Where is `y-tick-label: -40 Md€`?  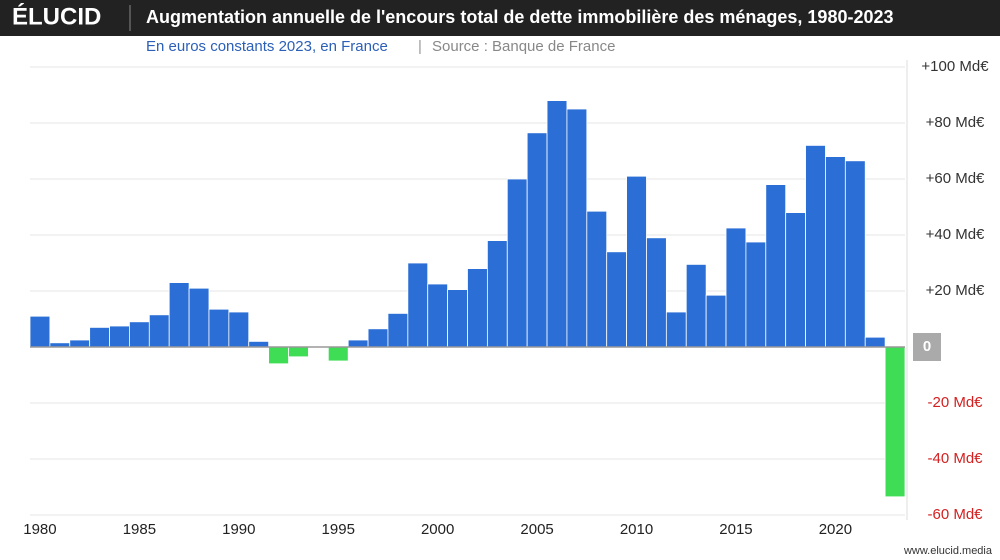 y-tick-label: -40 Md€ is located at coordinates (955, 458).